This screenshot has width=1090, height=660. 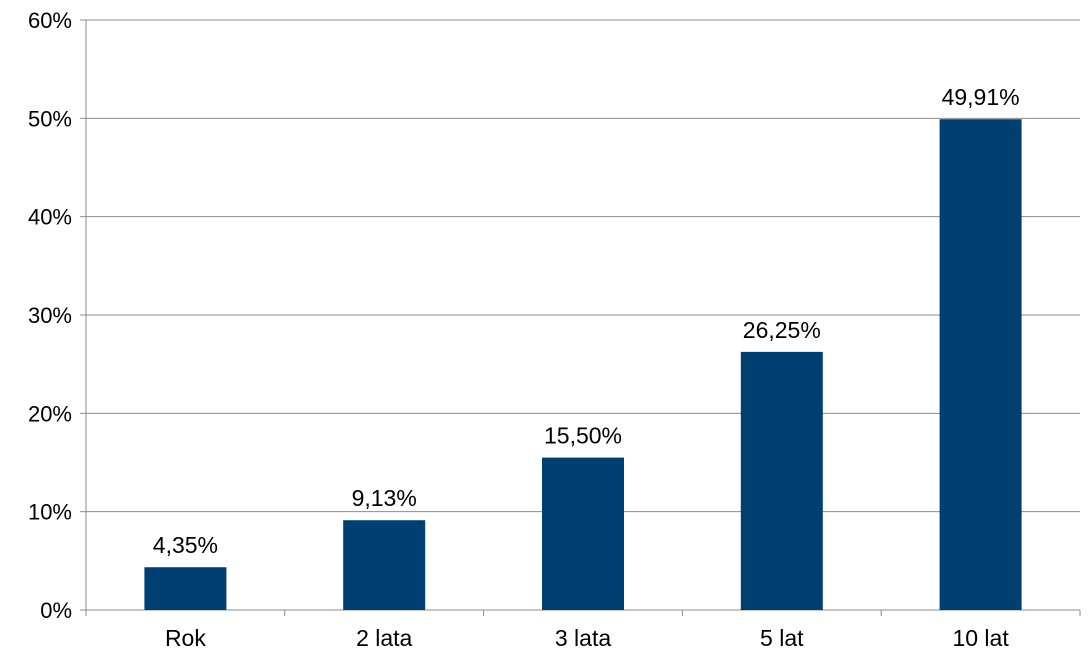 What do you see at coordinates (50, 512) in the screenshot?
I see `y-tick-label: 10%` at bounding box center [50, 512].